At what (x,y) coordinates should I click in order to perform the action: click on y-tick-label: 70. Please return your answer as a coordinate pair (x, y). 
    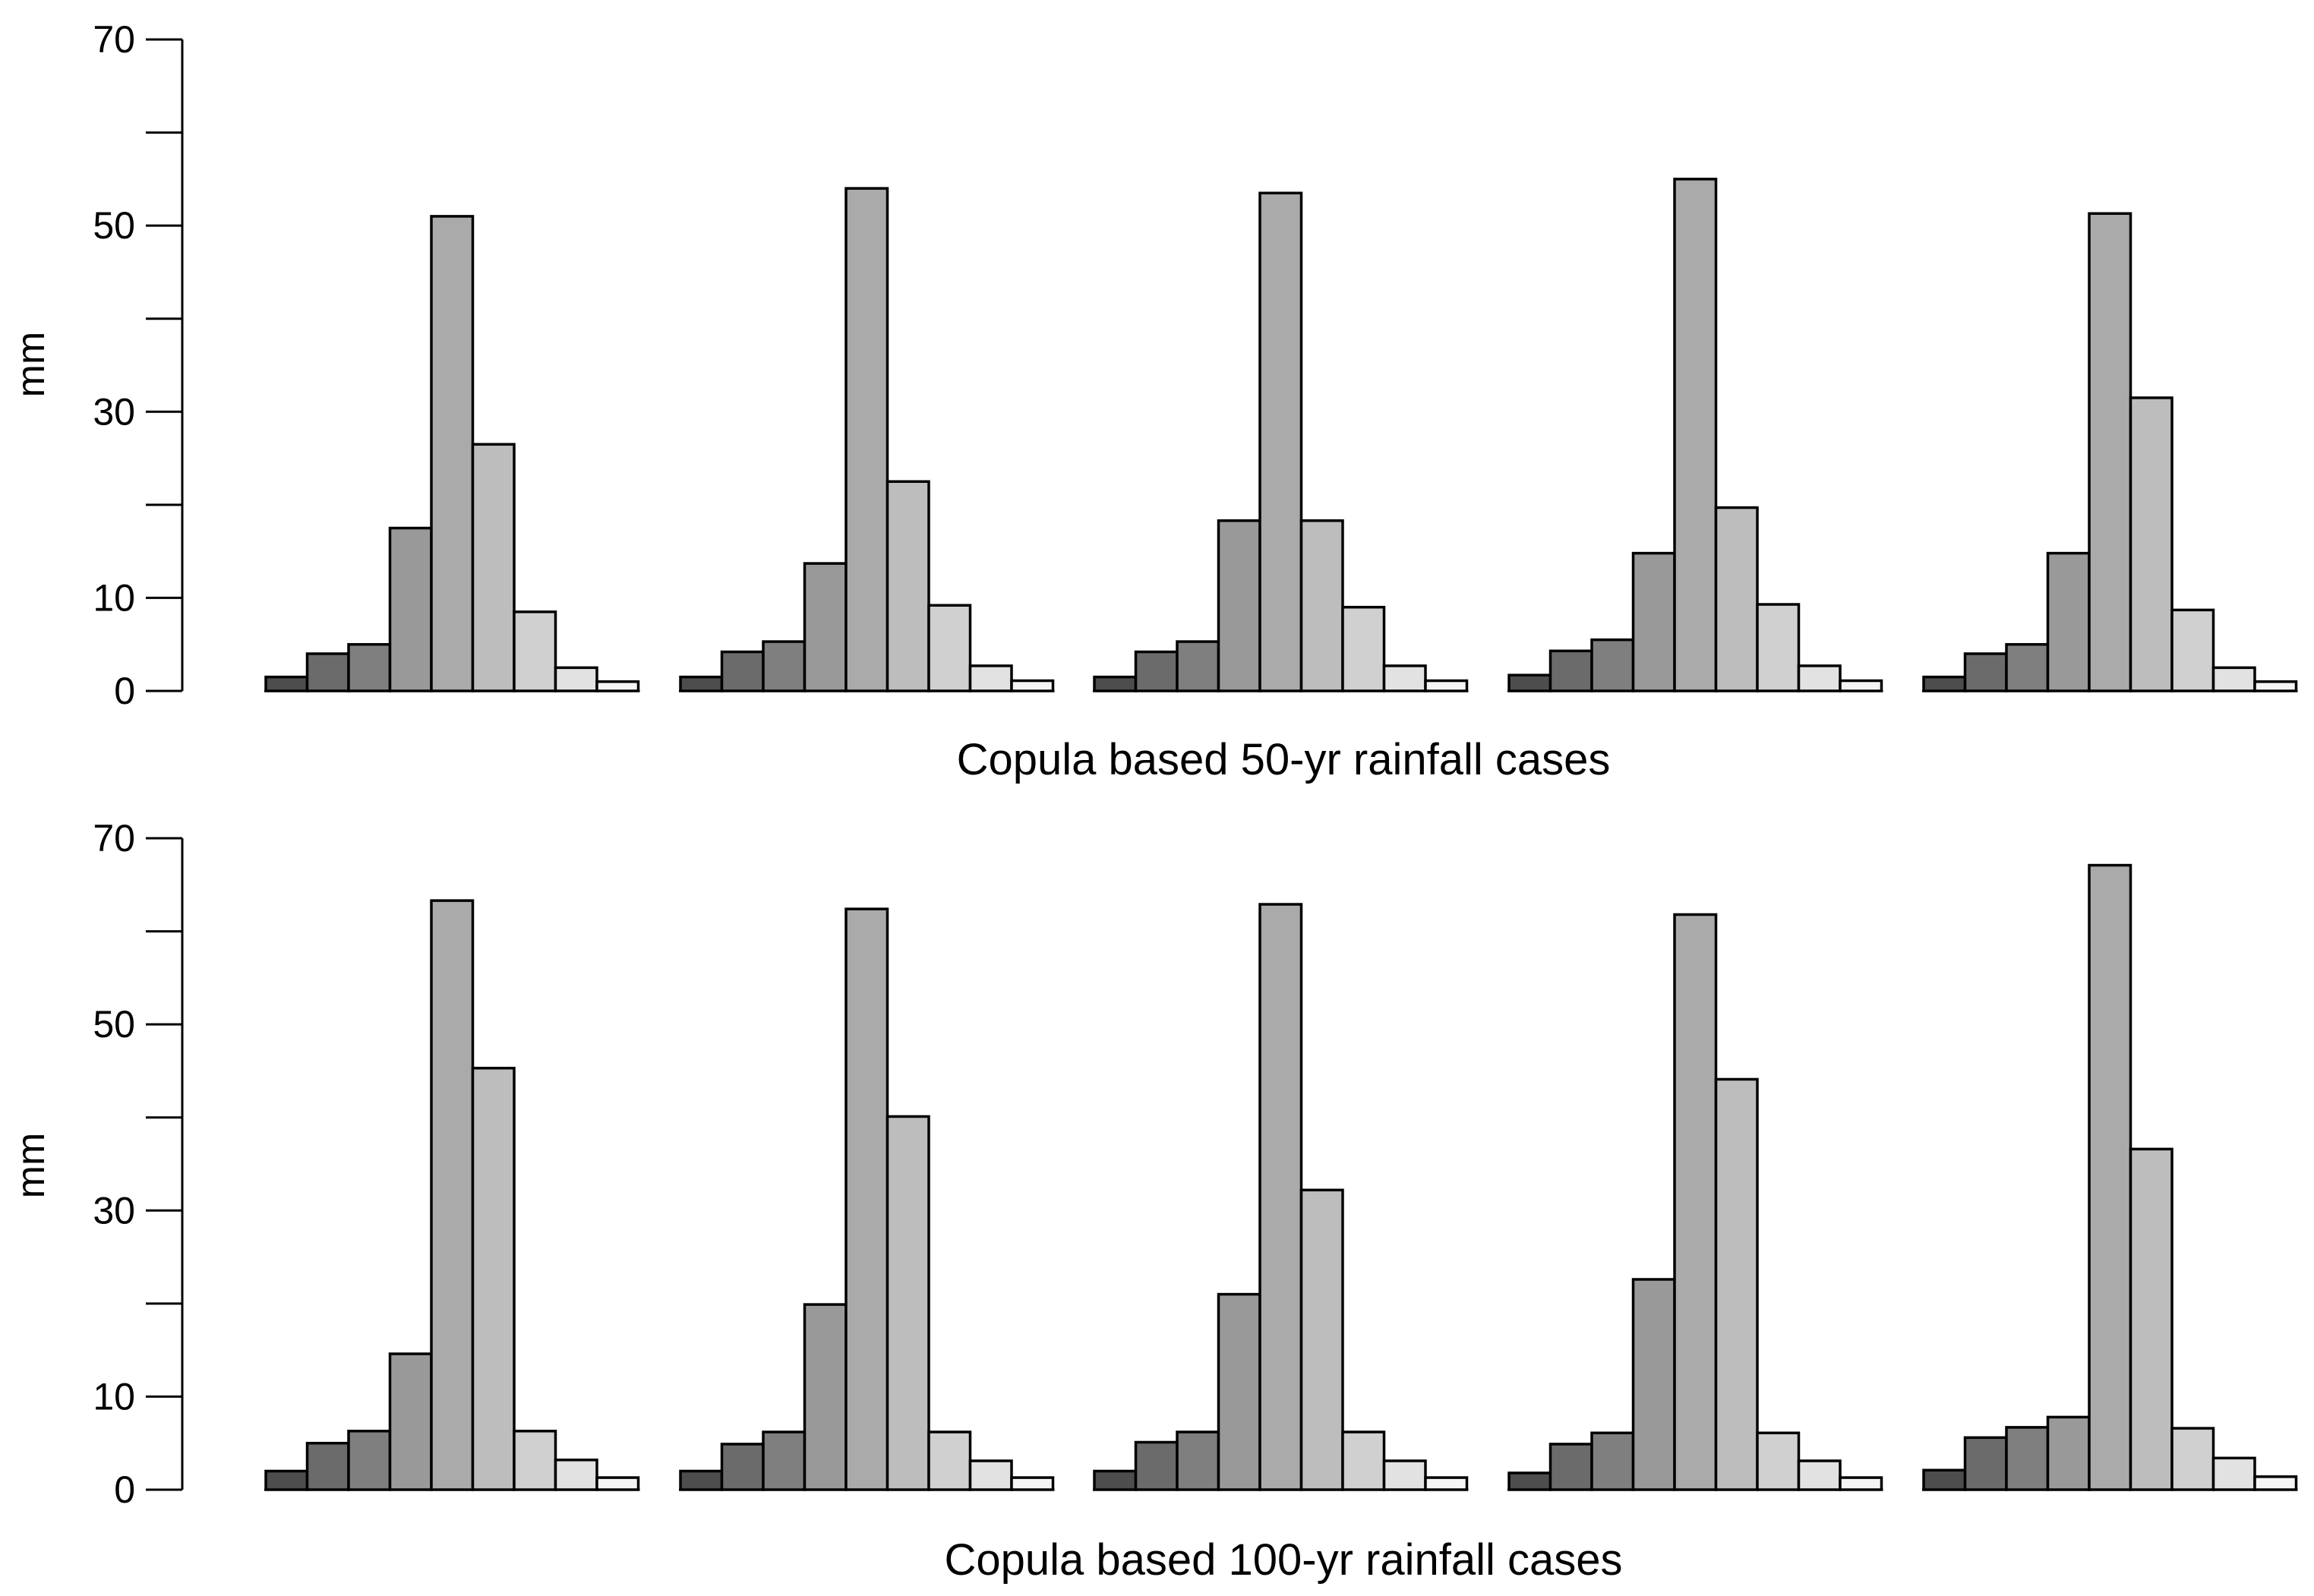
    Looking at the image, I should click on (114, 39).